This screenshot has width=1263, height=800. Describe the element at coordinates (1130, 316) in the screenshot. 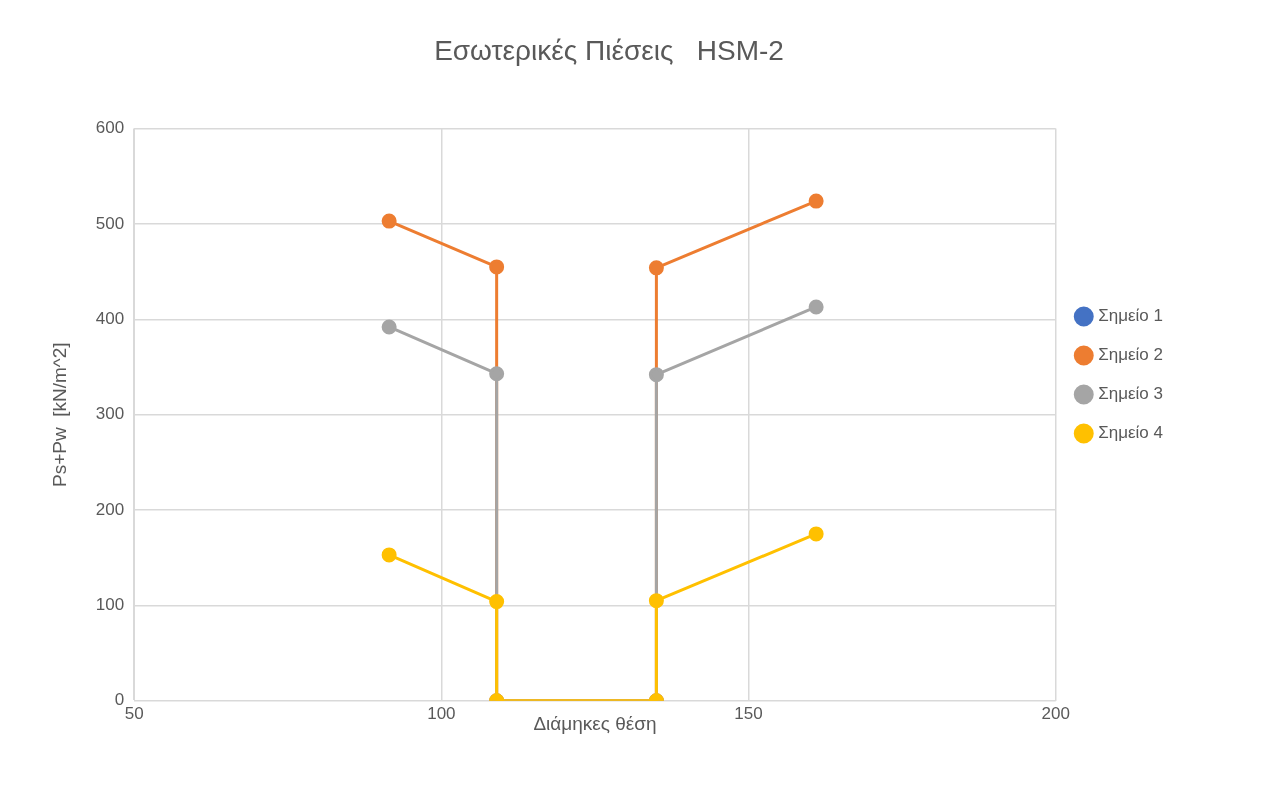

I see `legend-label: Σημείο 1` at that location.